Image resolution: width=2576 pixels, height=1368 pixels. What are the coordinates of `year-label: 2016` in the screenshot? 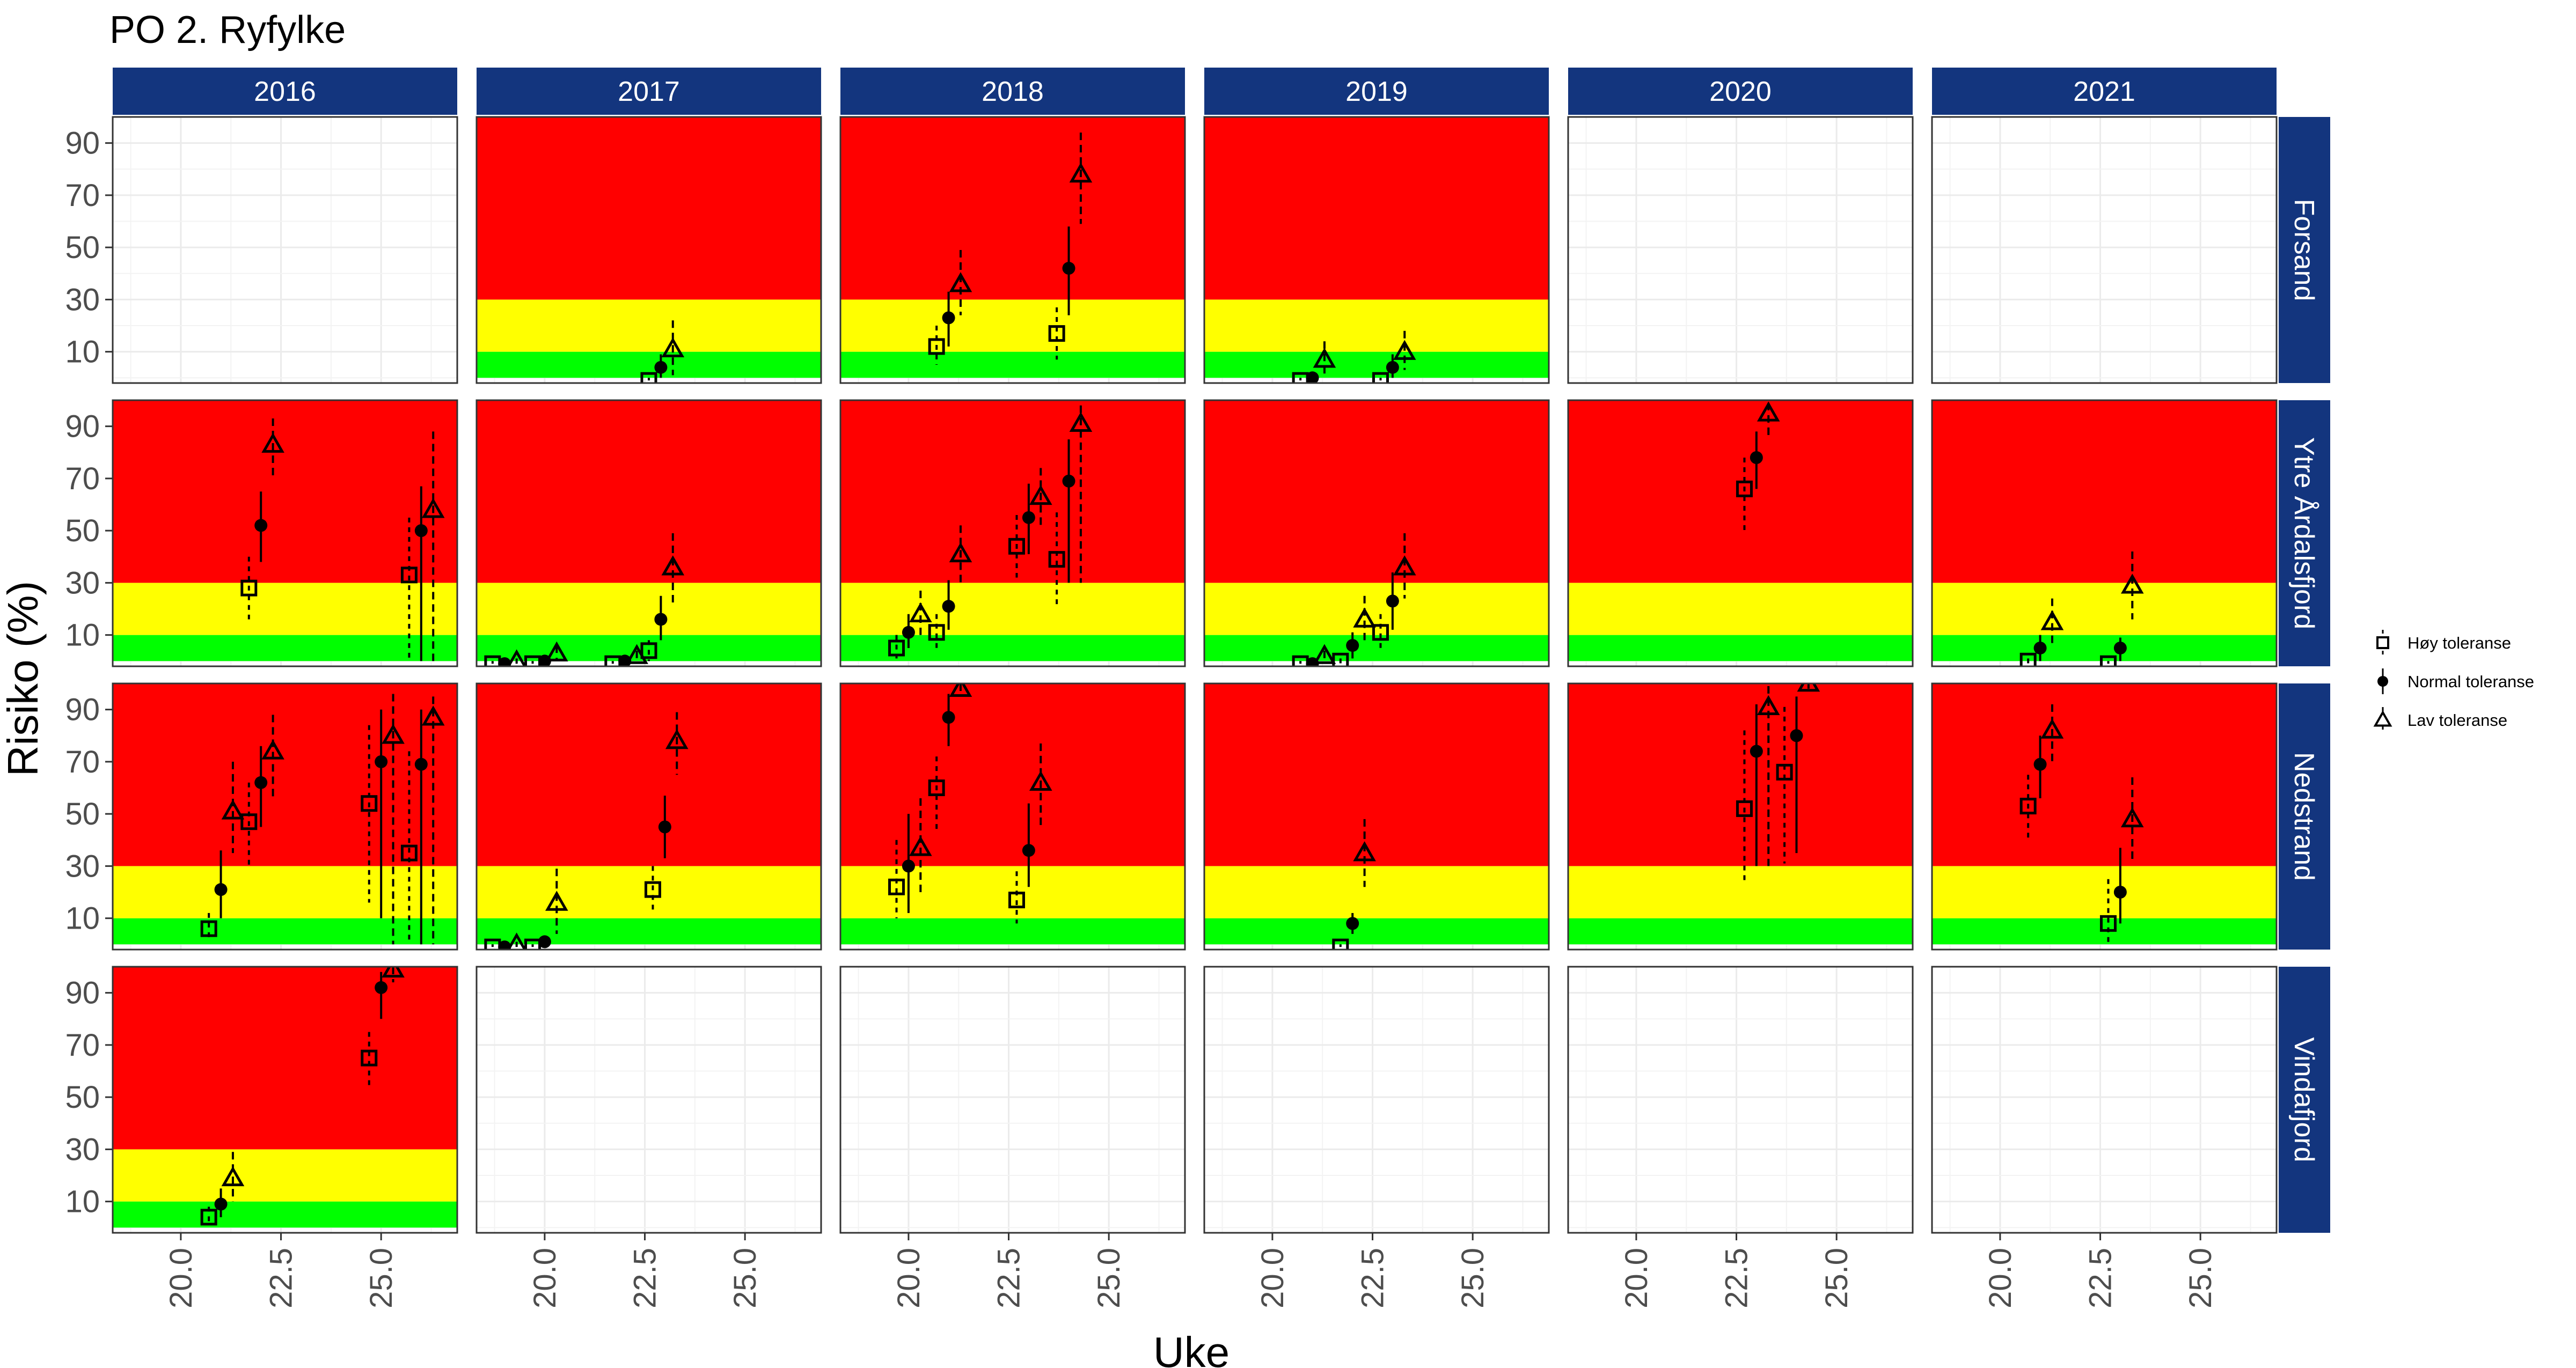 It's located at (285, 91).